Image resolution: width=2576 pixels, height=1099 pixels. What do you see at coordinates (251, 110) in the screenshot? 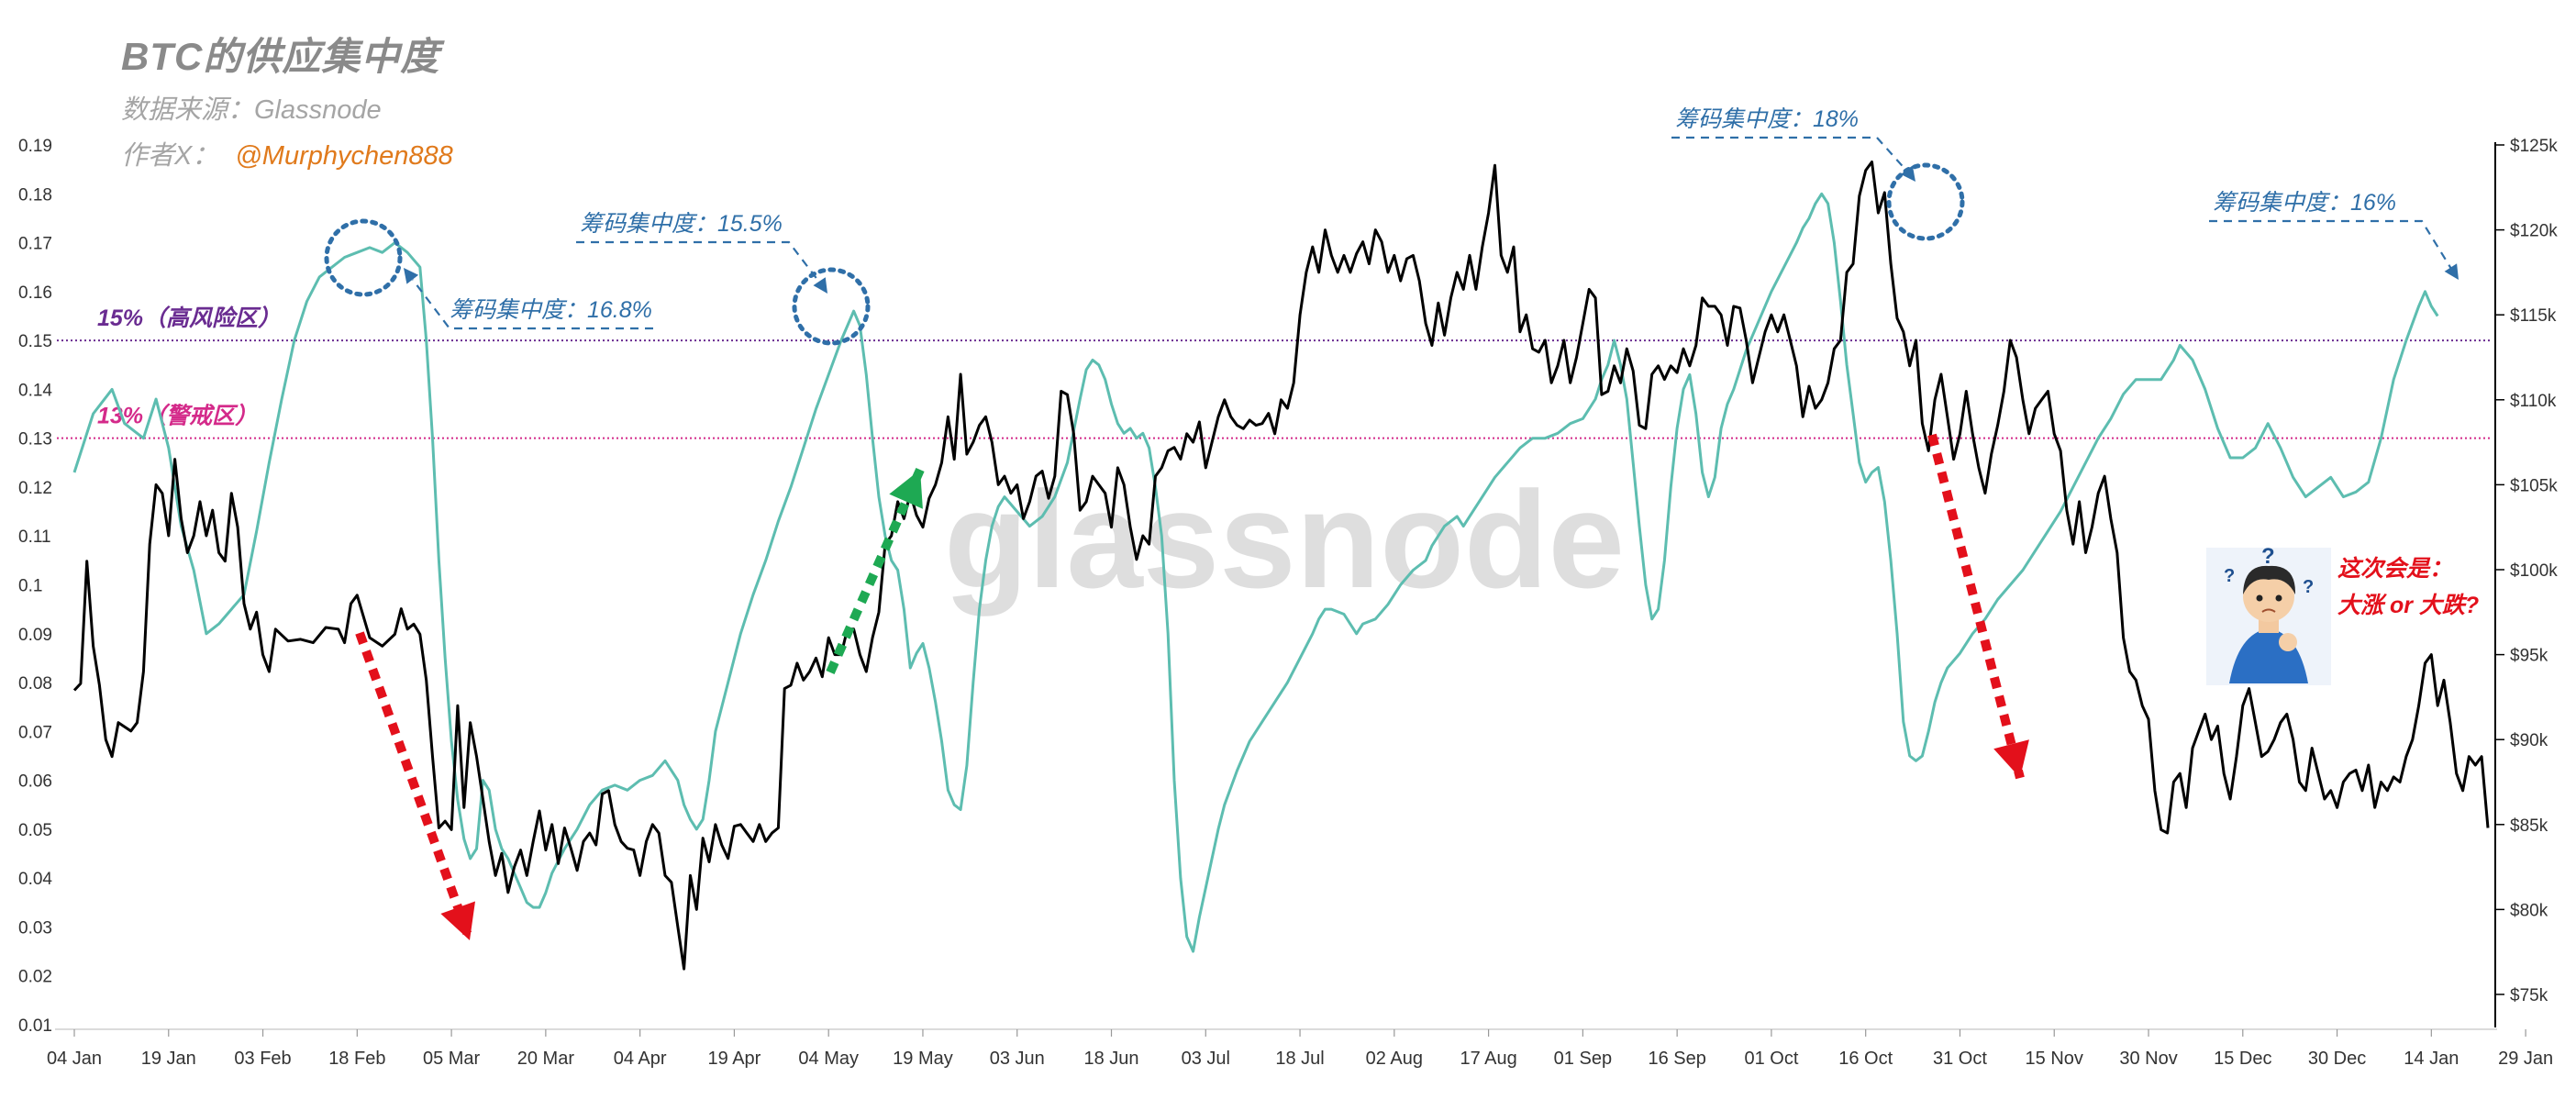
I see `data-source: 数据来源：Glassnode` at bounding box center [251, 110].